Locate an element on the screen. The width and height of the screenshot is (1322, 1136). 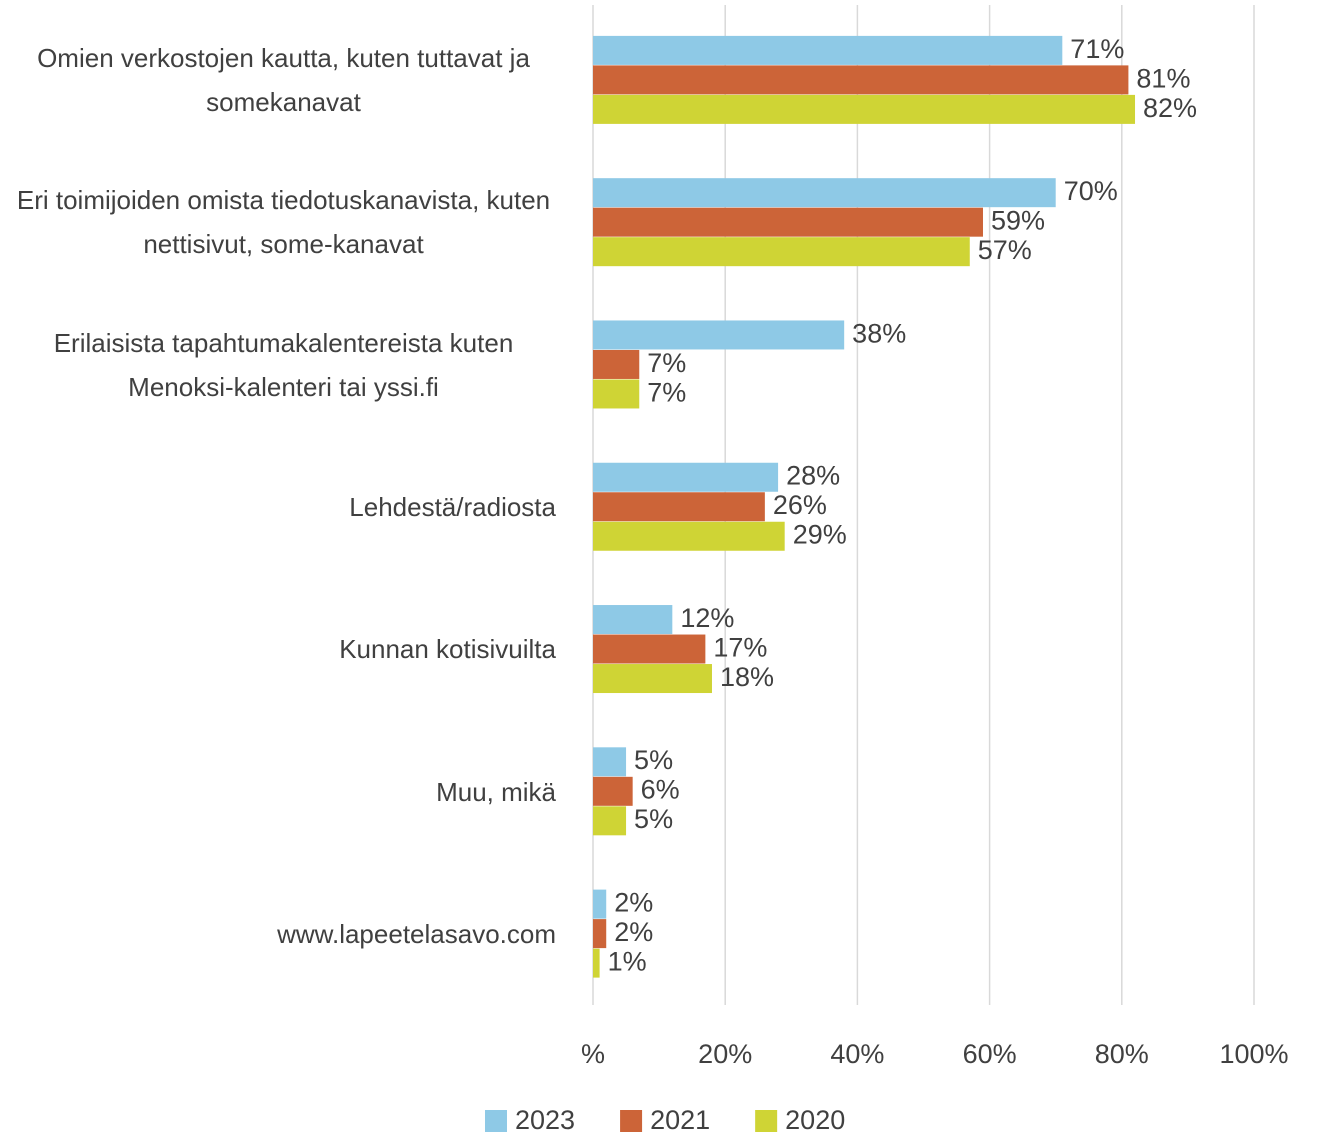
category-label: Muu, mikä is located at coordinates (496, 791).